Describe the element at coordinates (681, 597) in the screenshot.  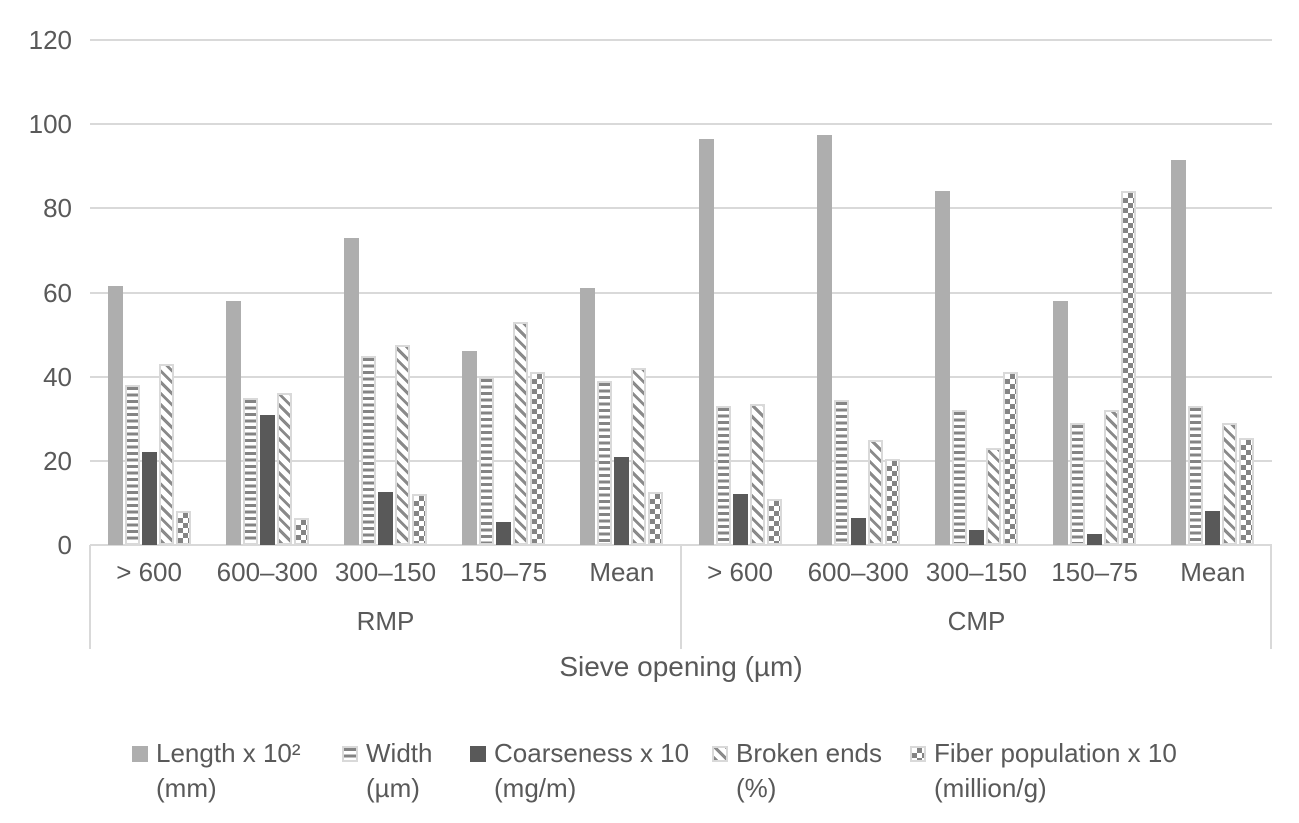
I see `x-axis-separator-middle` at that location.